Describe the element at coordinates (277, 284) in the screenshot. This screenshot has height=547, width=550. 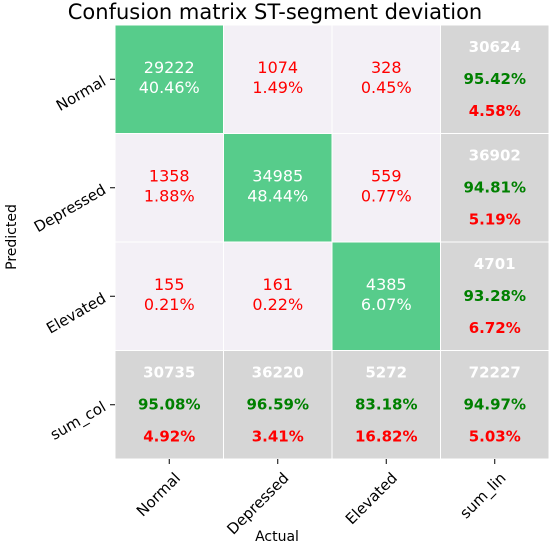
I see `cell-count-label: 161` at that location.